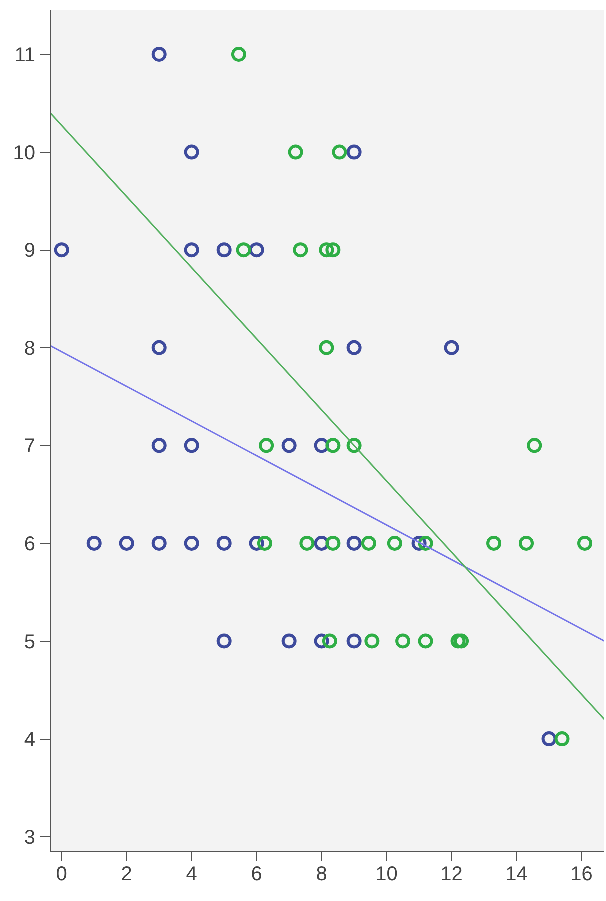 The width and height of the screenshot is (606, 901). I want to click on y-tick-label: 9, so click(30, 251).